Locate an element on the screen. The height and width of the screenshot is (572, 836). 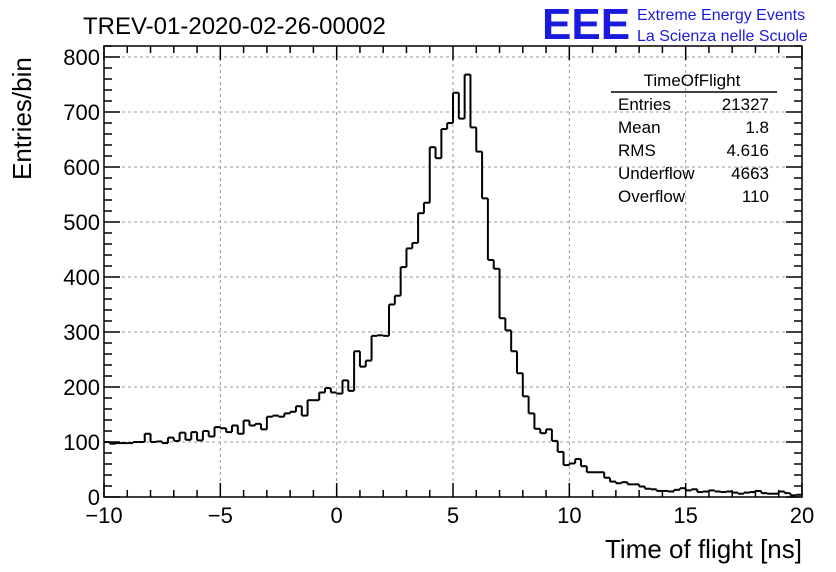
stats-row-label: RMS is located at coordinates (637, 150).